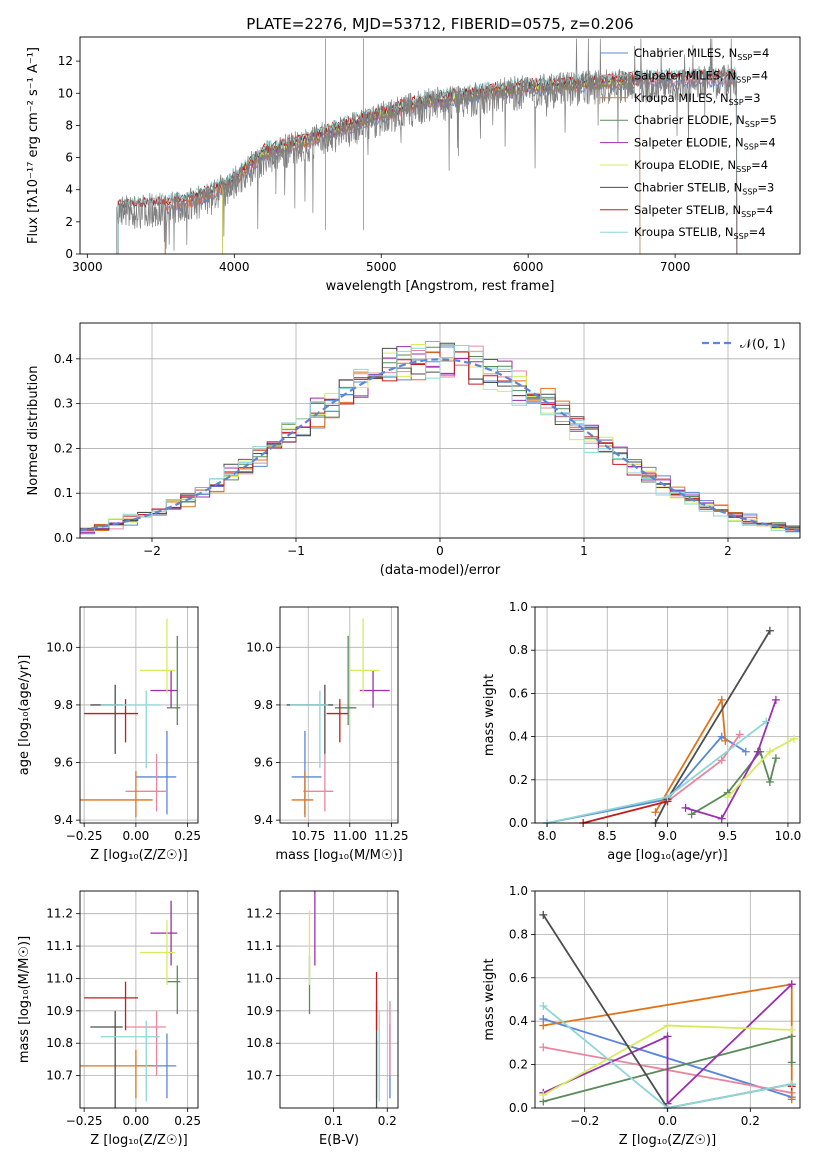 The height and width of the screenshot is (1170, 819). I want to click on y-tick-label: 10.0, so click(59, 647).